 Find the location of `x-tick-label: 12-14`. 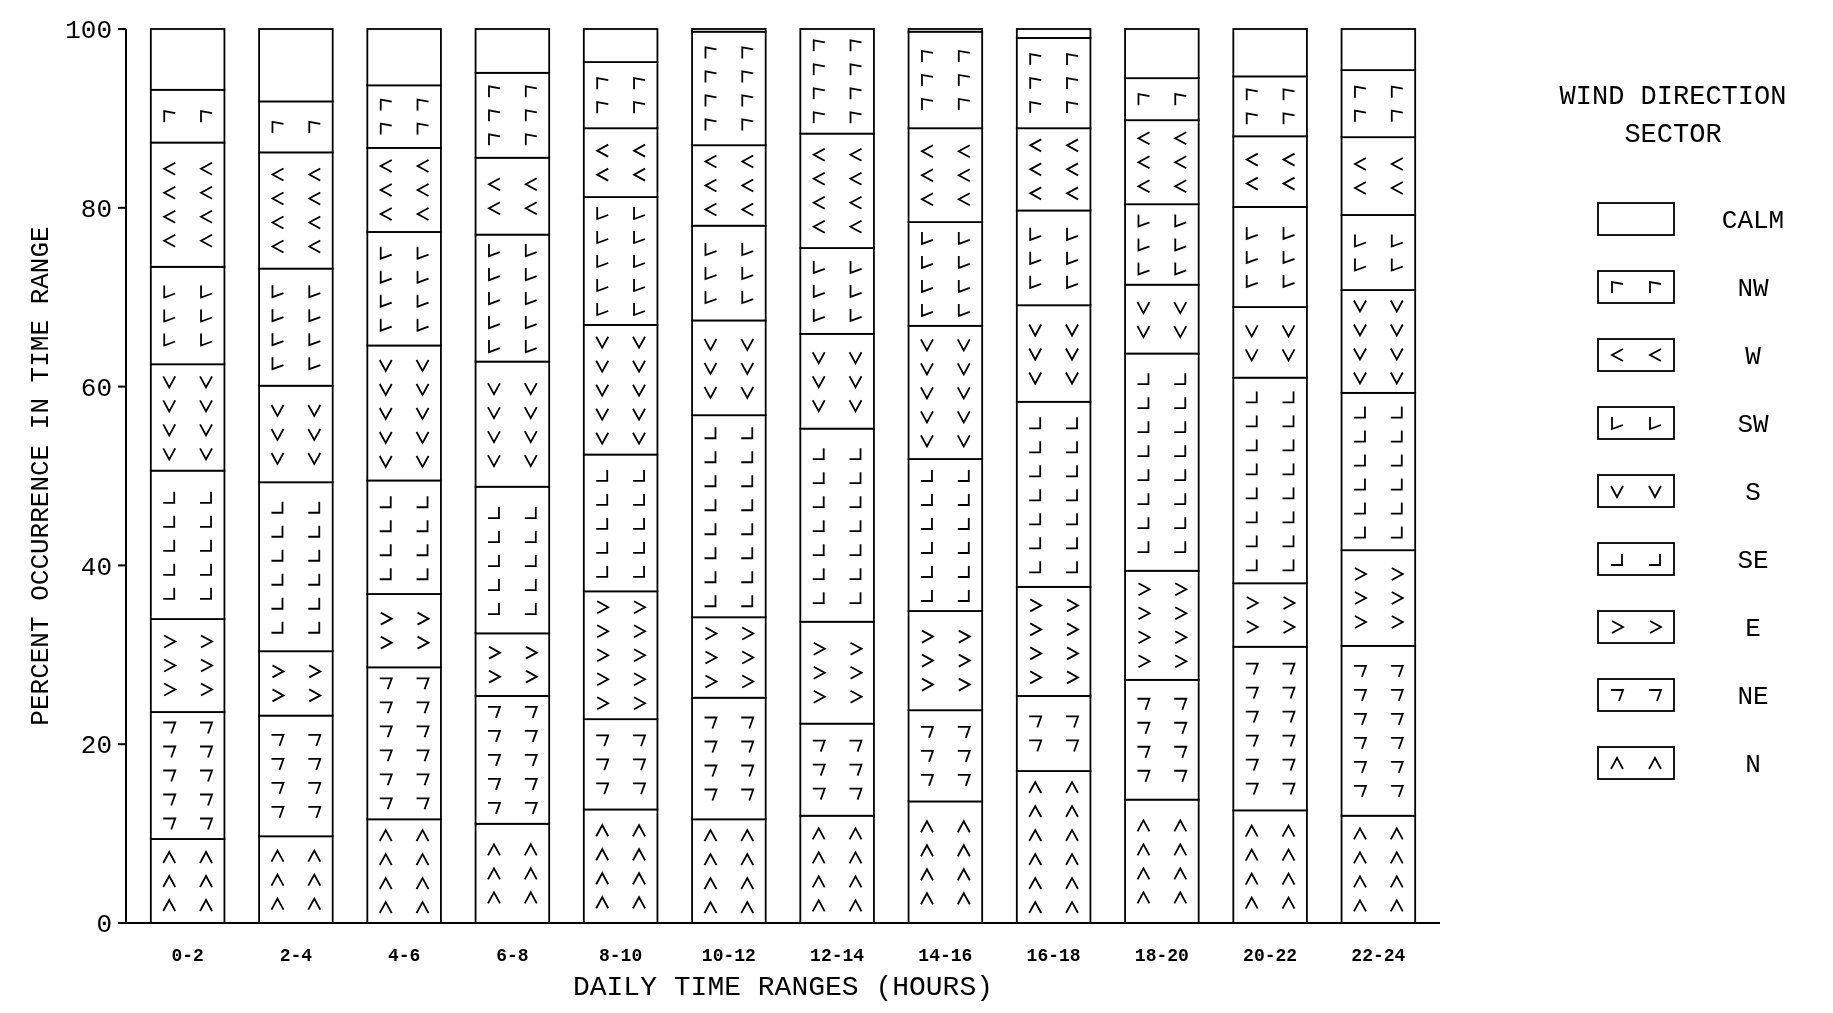

x-tick-label: 12-14 is located at coordinates (837, 956).